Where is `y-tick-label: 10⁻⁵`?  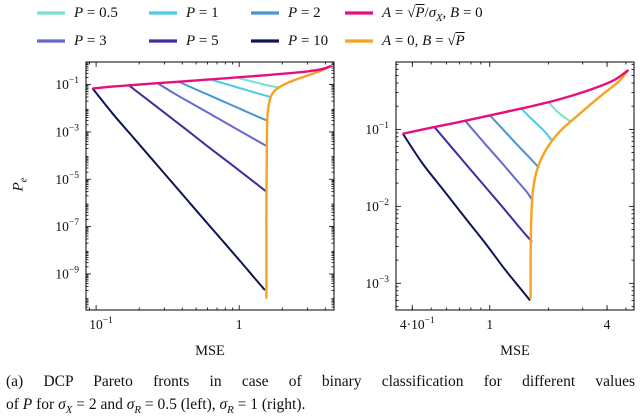 y-tick-label: 10⁻⁵ is located at coordinates (67, 179).